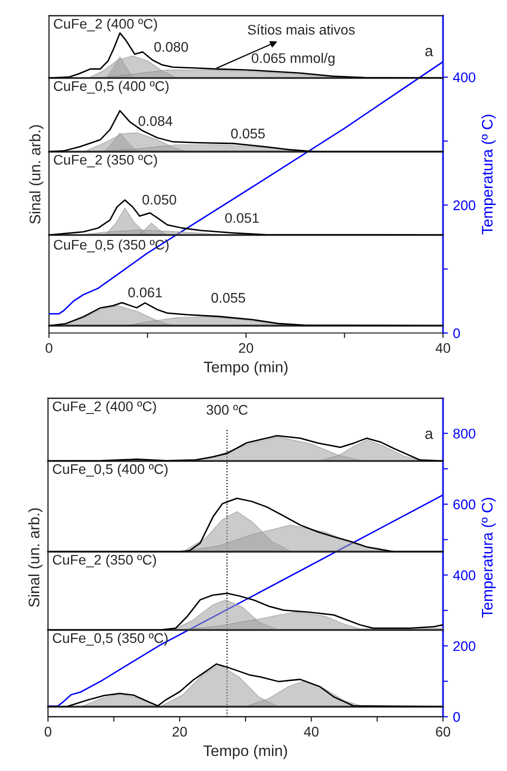 Image resolution: width=507 pixels, height=771 pixels. Describe the element at coordinates (159, 199) in the screenshot. I see `annotation: 0.050` at that location.